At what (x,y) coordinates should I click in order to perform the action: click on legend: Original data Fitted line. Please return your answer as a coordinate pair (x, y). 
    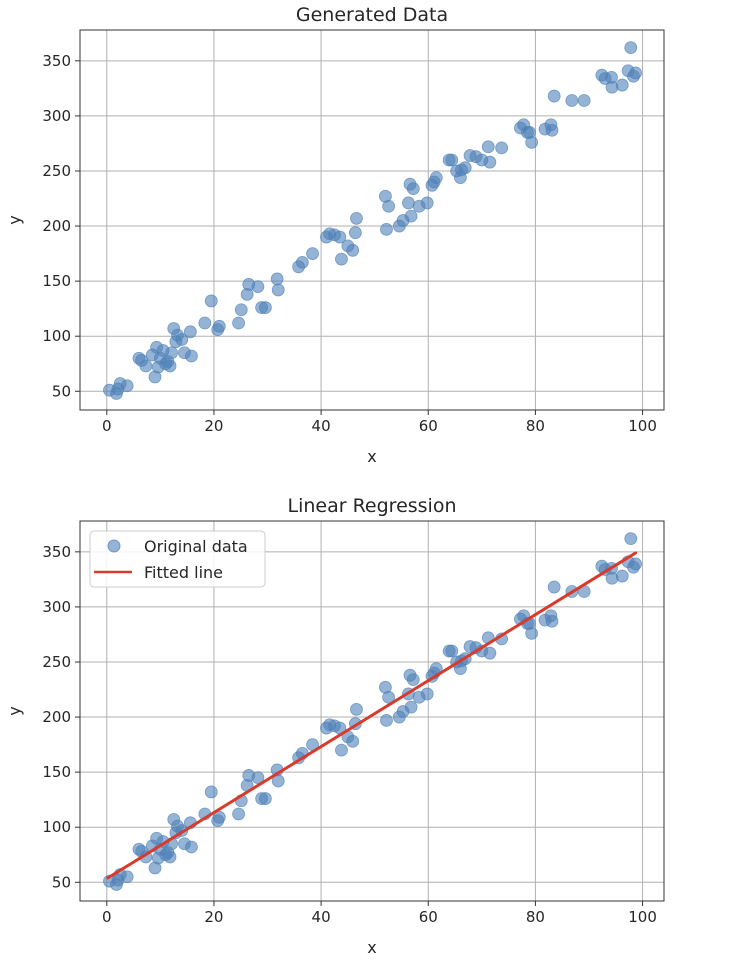
    Looking at the image, I should click on (177, 559).